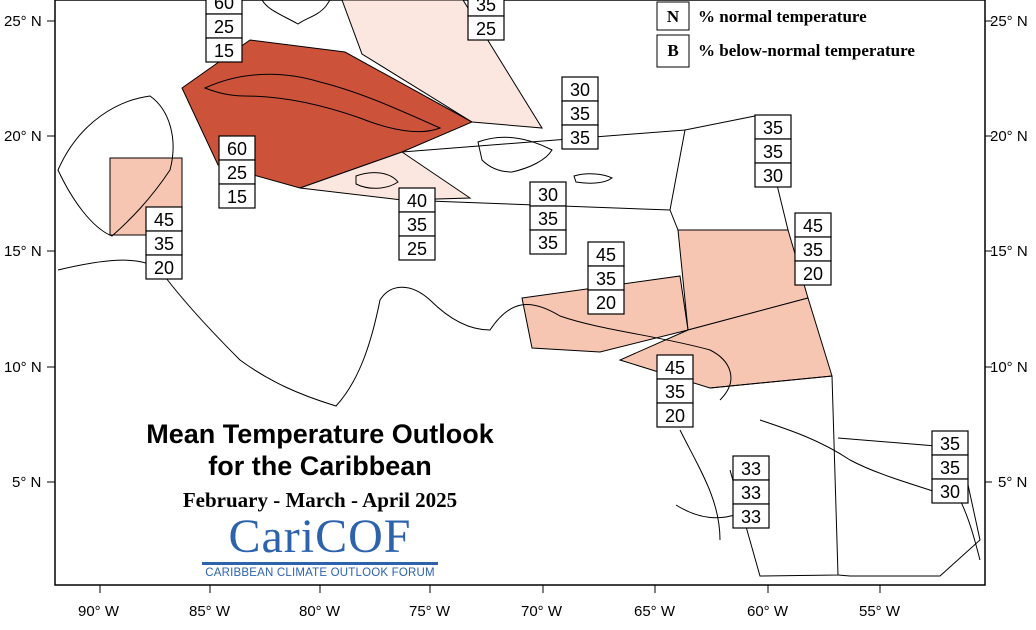  What do you see at coordinates (870, 490) in the screenshot?
I see `coast-guianas` at bounding box center [870, 490].